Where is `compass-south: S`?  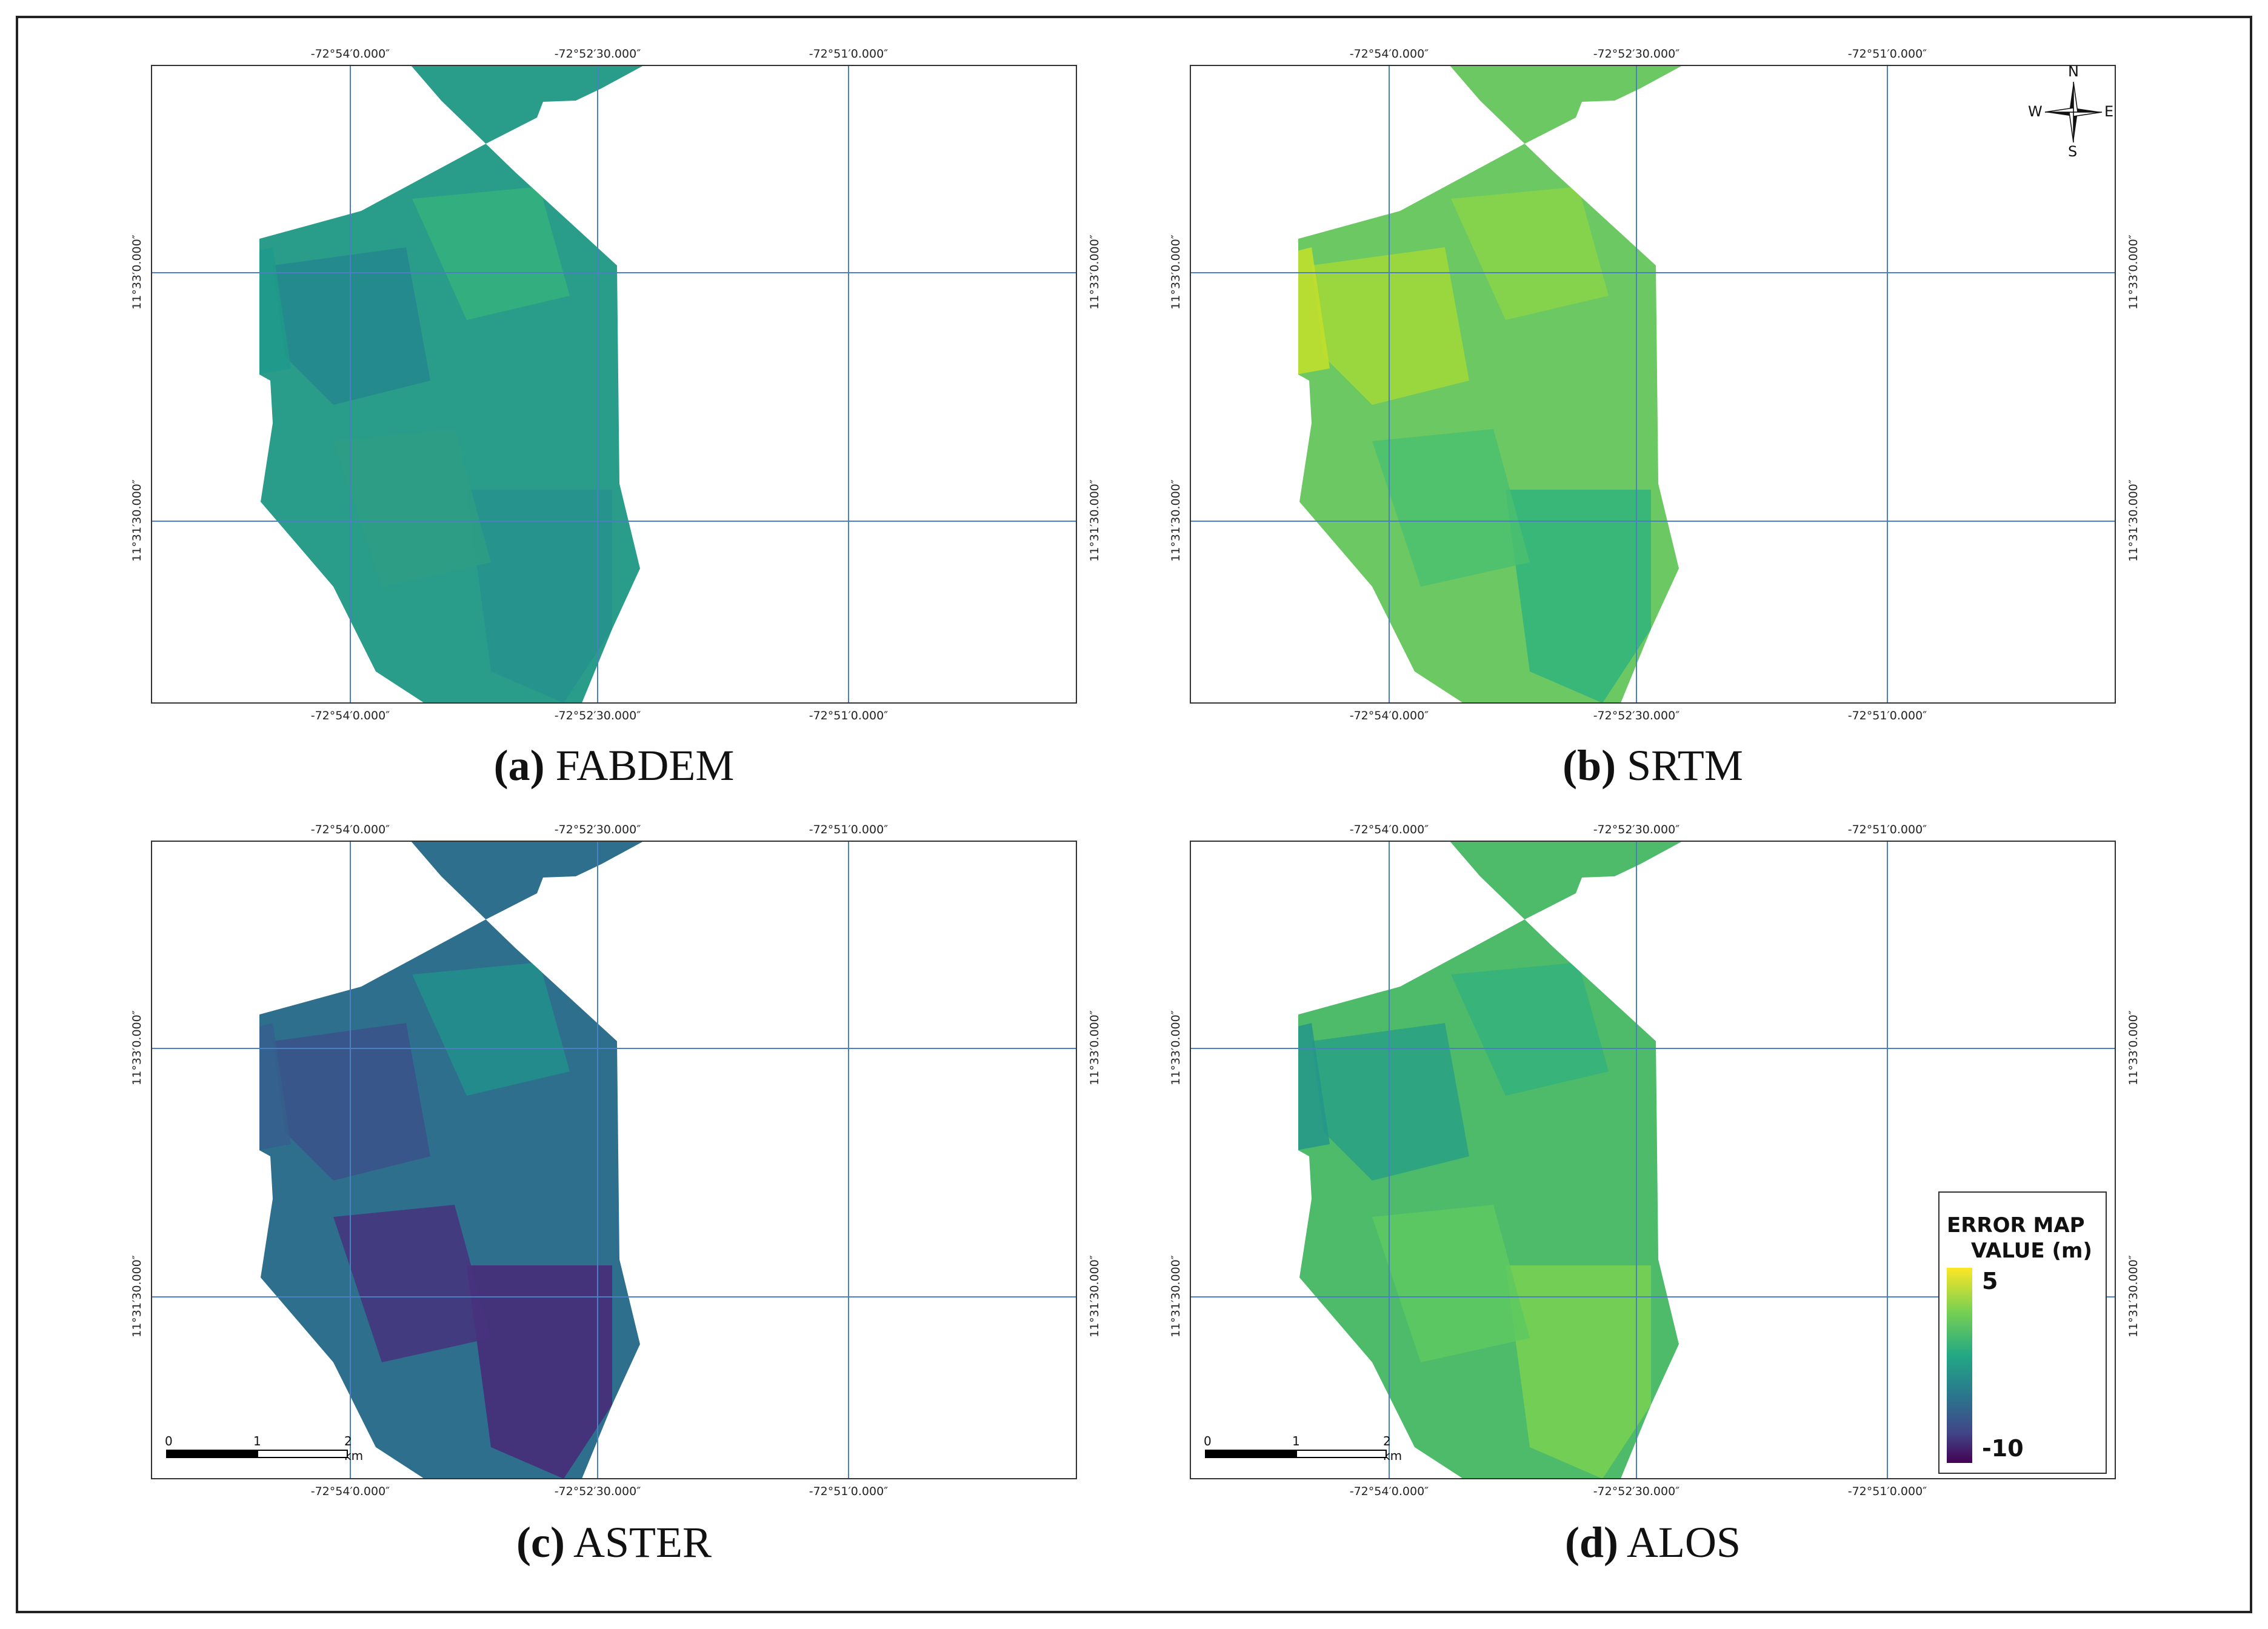
compass-south: S is located at coordinates (2073, 151).